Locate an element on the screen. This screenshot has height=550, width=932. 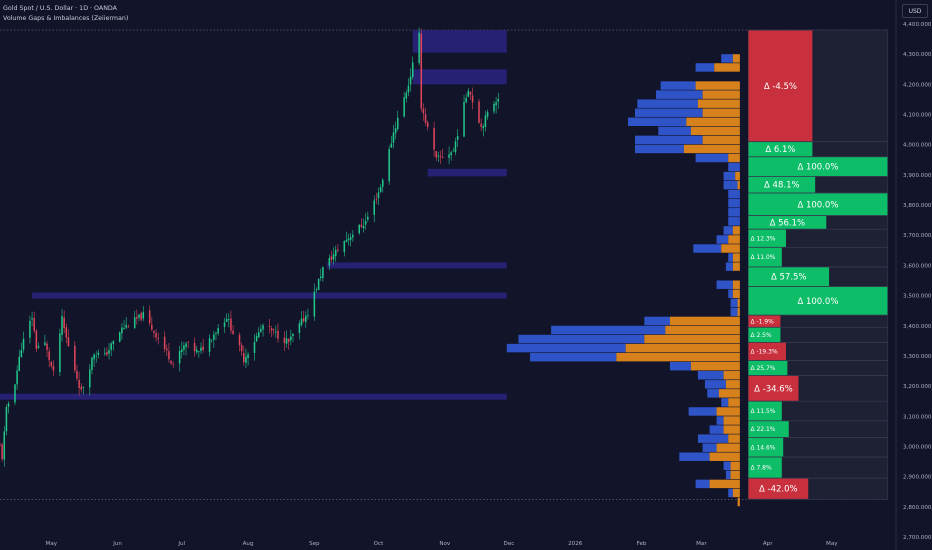
x-tick-label: Oct is located at coordinates (379, 544).